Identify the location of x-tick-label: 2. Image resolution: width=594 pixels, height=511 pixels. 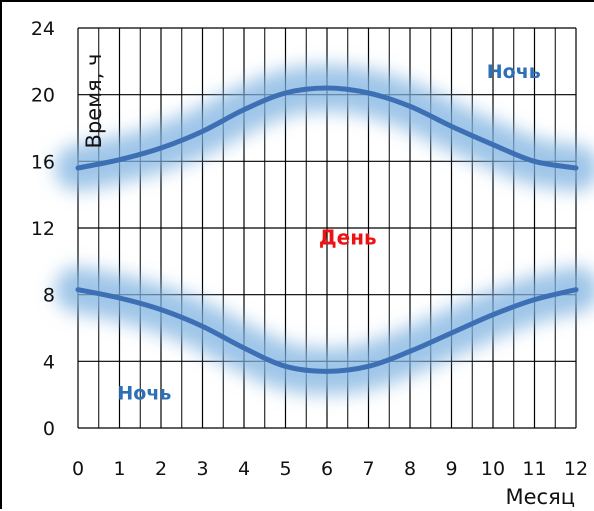
(161, 469).